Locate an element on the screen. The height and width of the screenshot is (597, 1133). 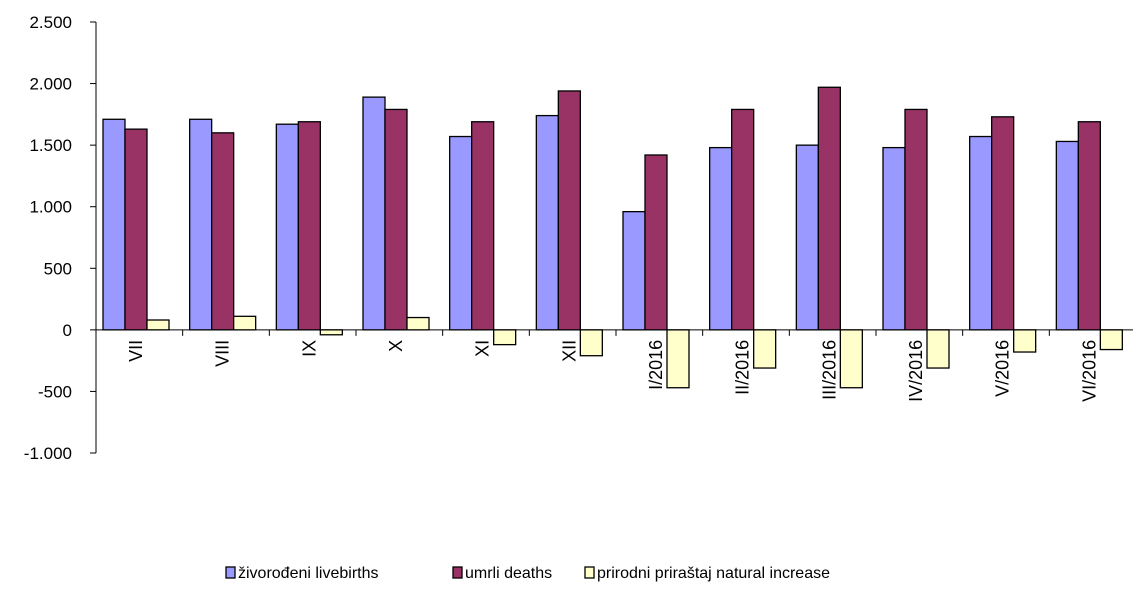
x-tick-label: IV/2016 is located at coordinates (916, 371).